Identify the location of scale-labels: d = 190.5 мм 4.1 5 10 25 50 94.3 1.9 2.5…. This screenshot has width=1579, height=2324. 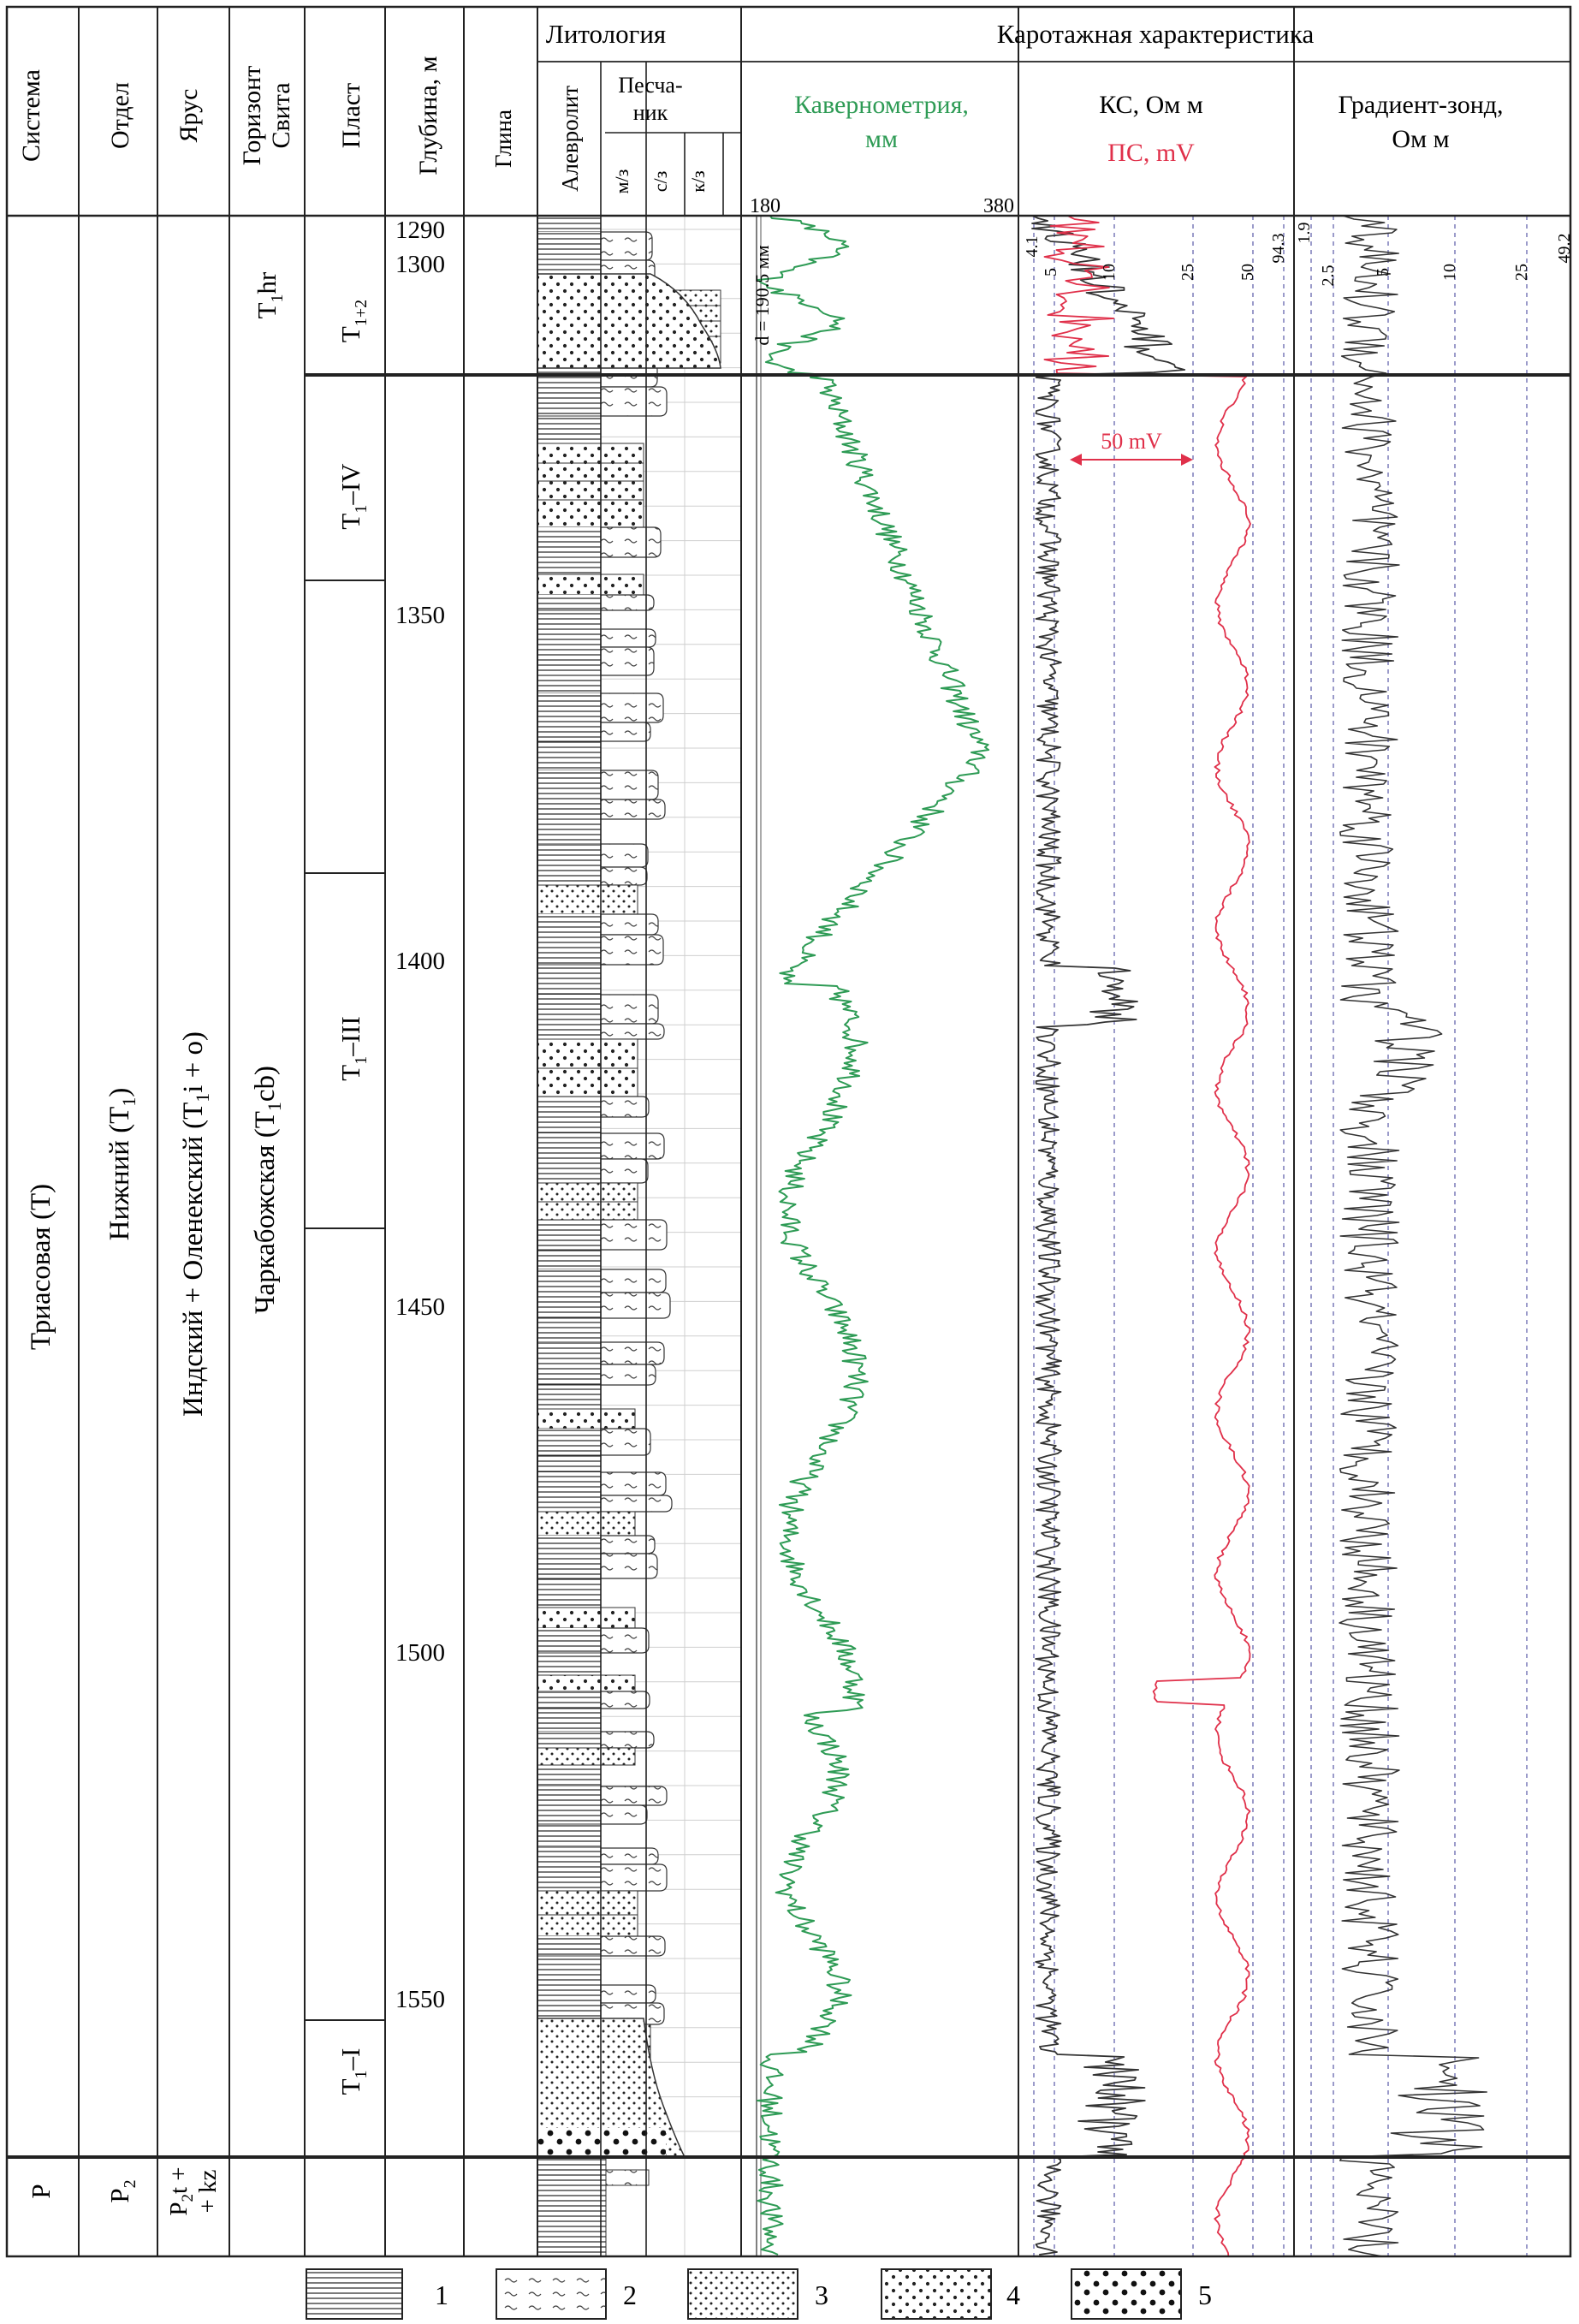
(1162, 344).